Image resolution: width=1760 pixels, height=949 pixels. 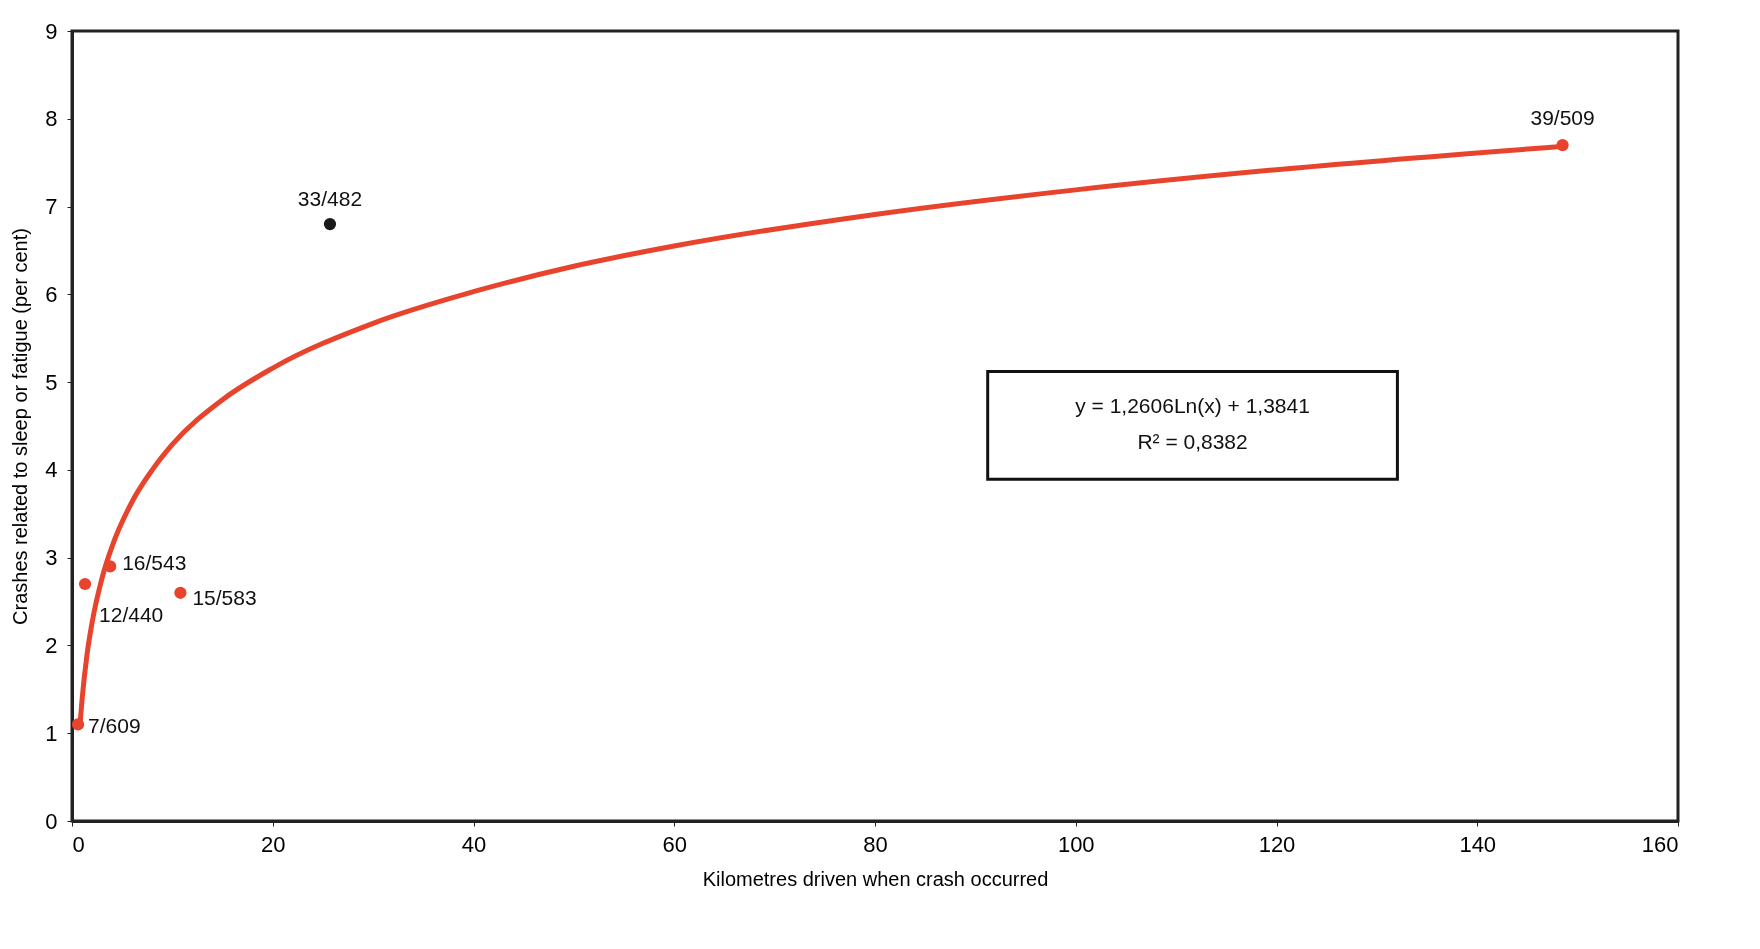 I want to click on x-tick-label: 120, so click(x=1277, y=844).